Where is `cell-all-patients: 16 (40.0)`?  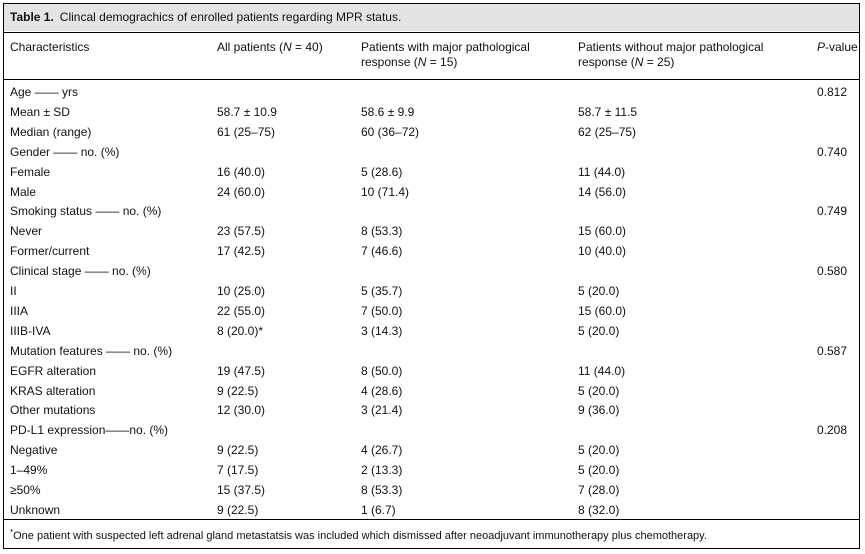
cell-all-patients: 16 (40.0) is located at coordinates (241, 171).